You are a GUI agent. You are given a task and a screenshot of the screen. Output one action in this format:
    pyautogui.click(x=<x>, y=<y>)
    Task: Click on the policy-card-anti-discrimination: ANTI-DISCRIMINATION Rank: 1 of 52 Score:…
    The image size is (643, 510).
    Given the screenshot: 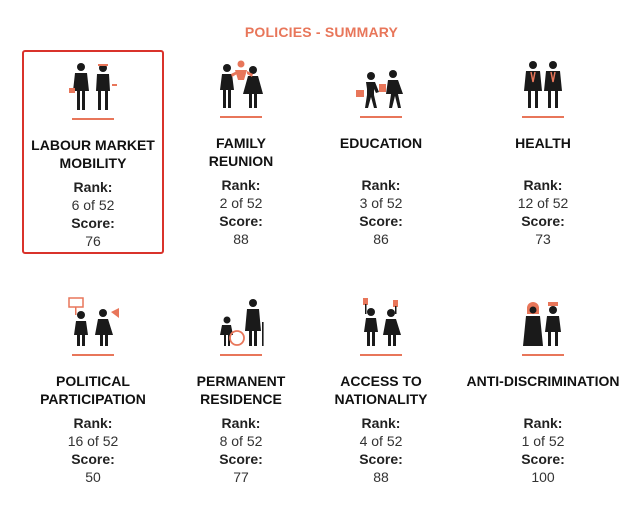 What is the action you would take?
    pyautogui.click(x=543, y=390)
    